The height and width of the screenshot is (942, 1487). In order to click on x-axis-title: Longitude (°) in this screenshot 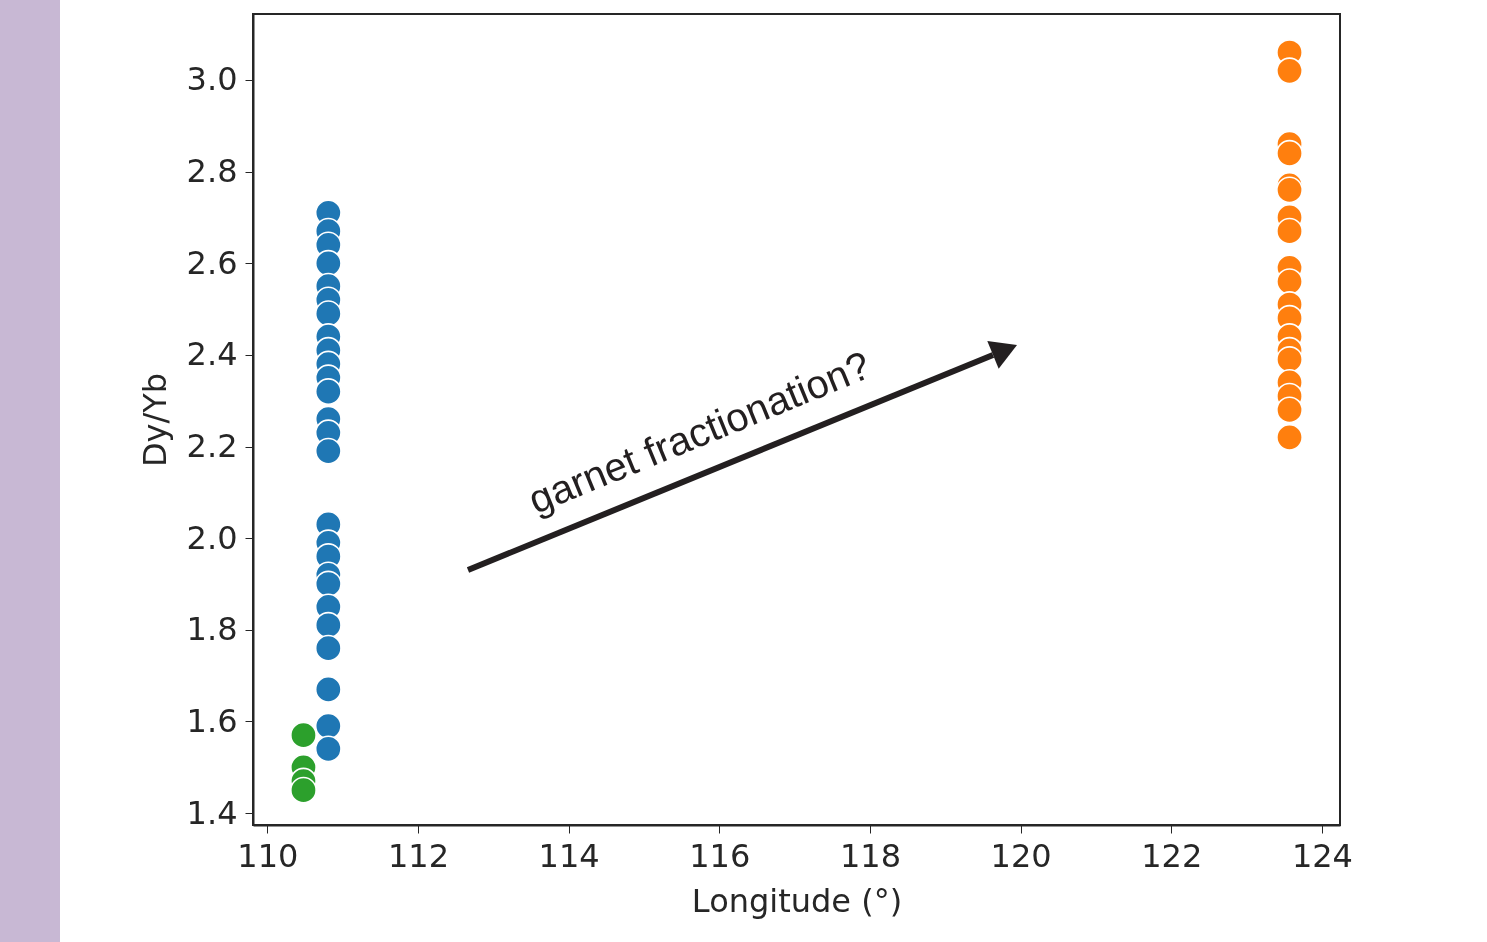, I will do `click(797, 900)`.